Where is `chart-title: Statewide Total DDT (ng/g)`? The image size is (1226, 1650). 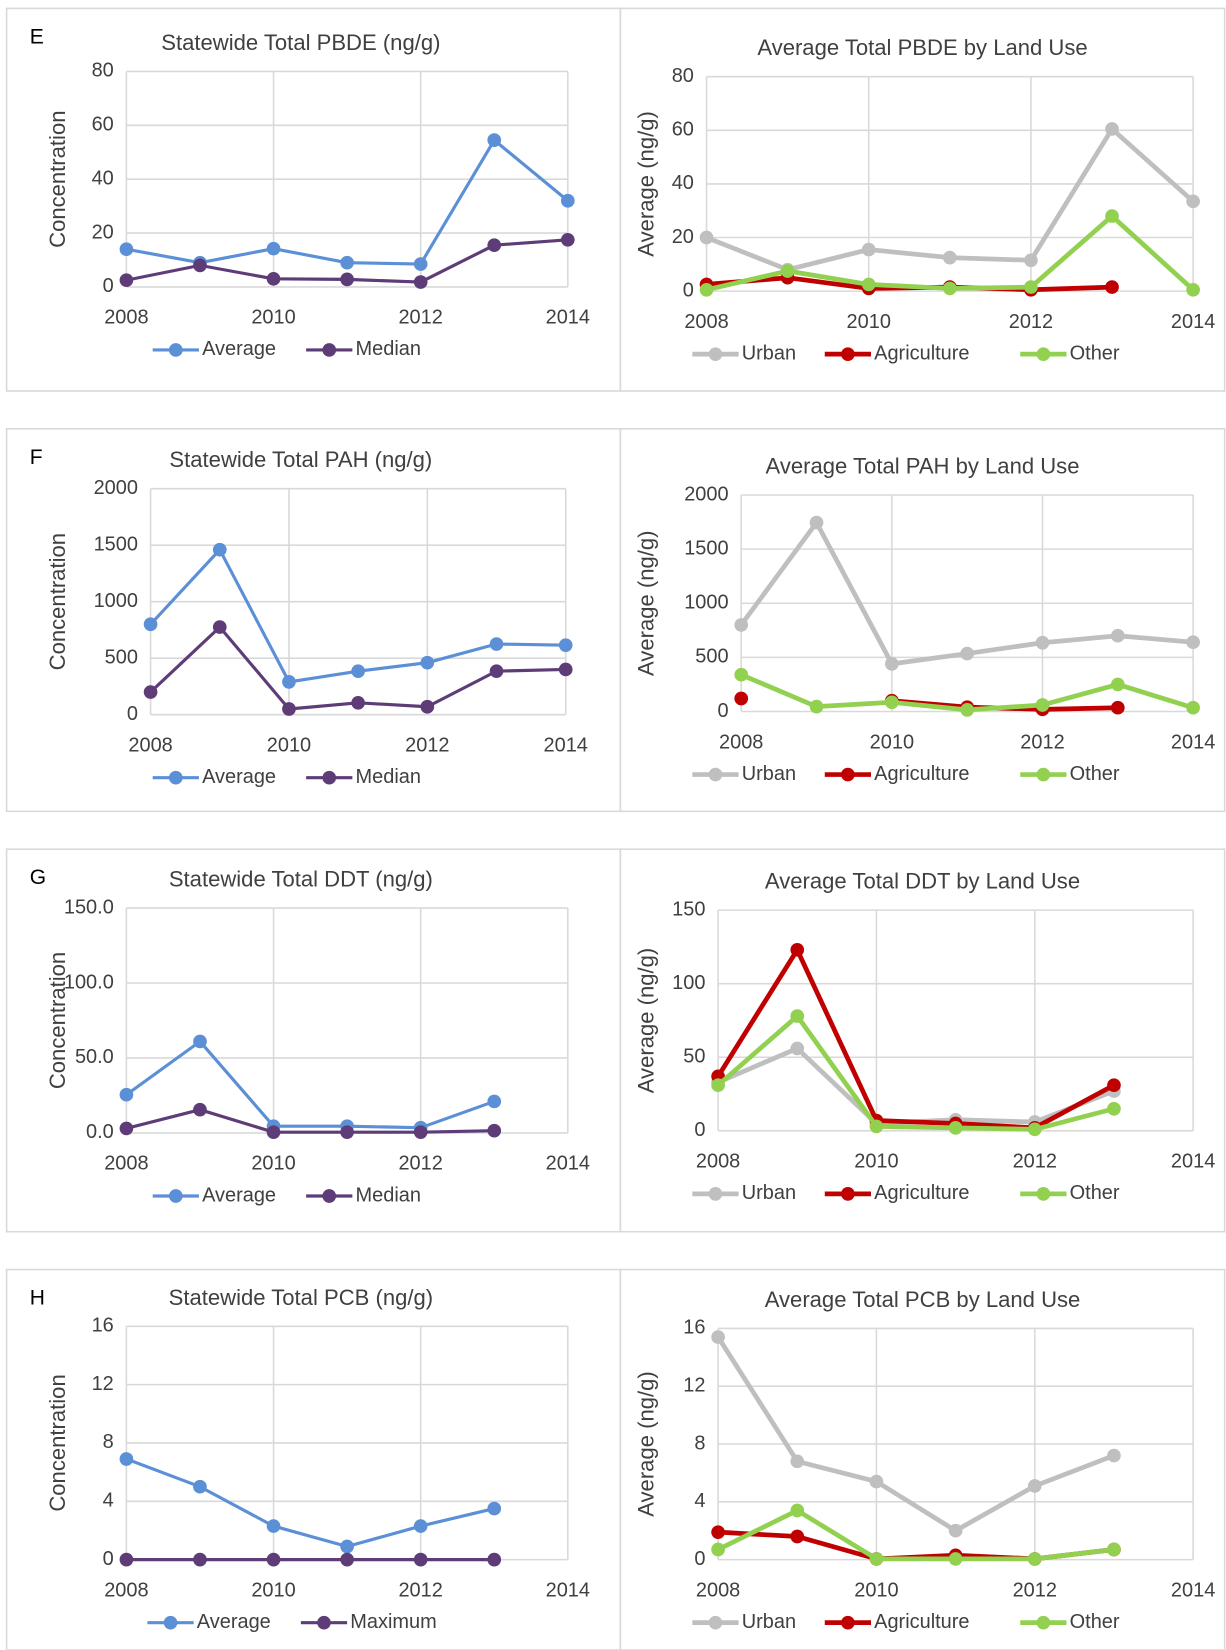
chart-title: Statewide Total DDT (ng/g) is located at coordinates (301, 879).